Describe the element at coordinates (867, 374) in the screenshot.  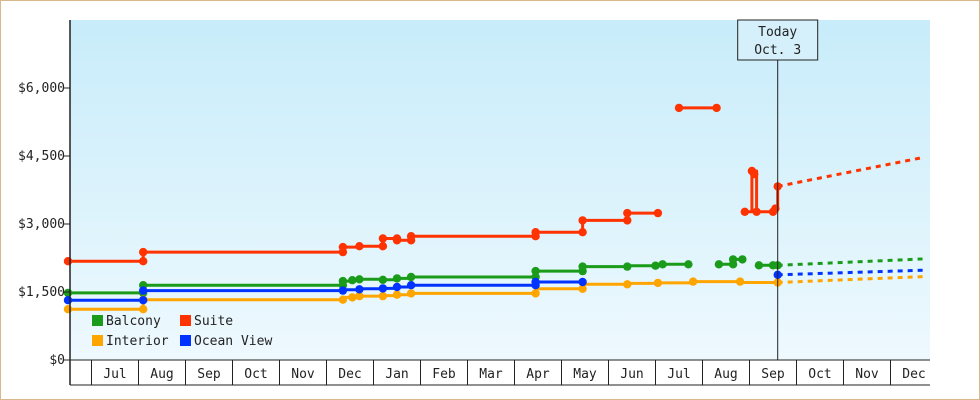
I see `x-tick-label-16: Nov` at that location.